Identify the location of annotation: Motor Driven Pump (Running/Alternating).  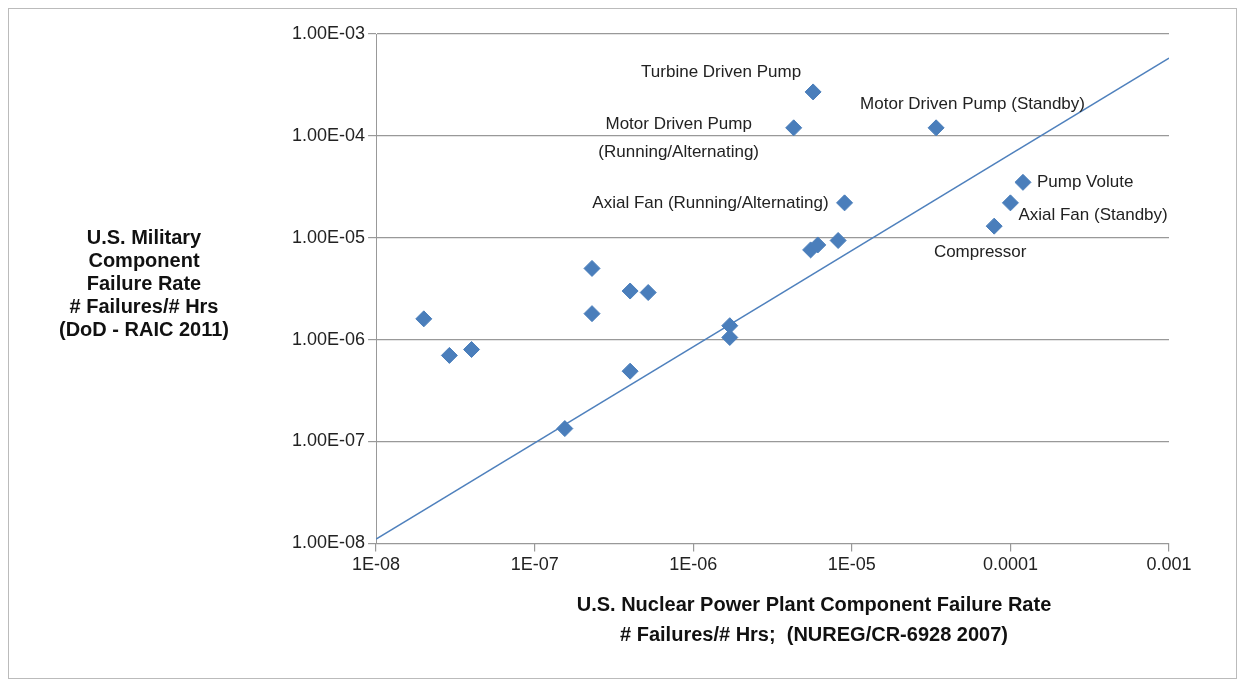
(679, 137).